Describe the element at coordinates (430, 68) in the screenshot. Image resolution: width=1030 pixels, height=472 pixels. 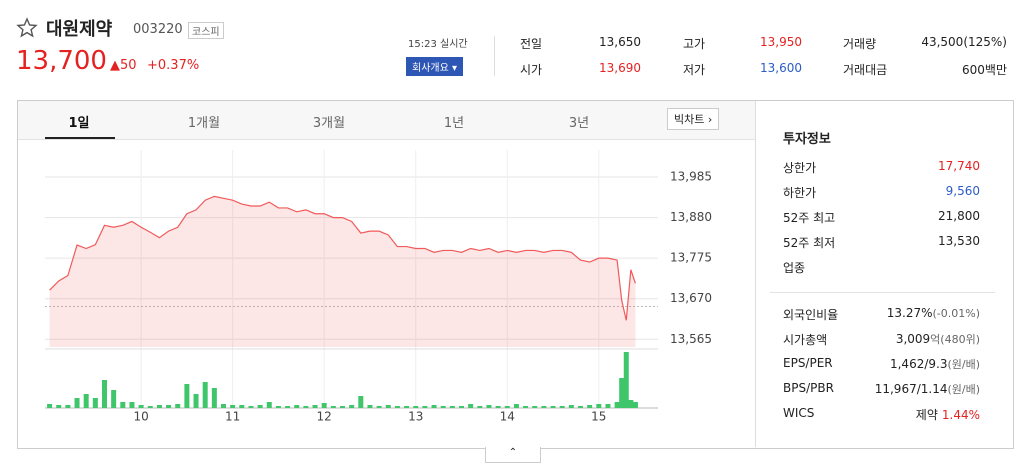
I see `company-button-label: 회사개요` at that location.